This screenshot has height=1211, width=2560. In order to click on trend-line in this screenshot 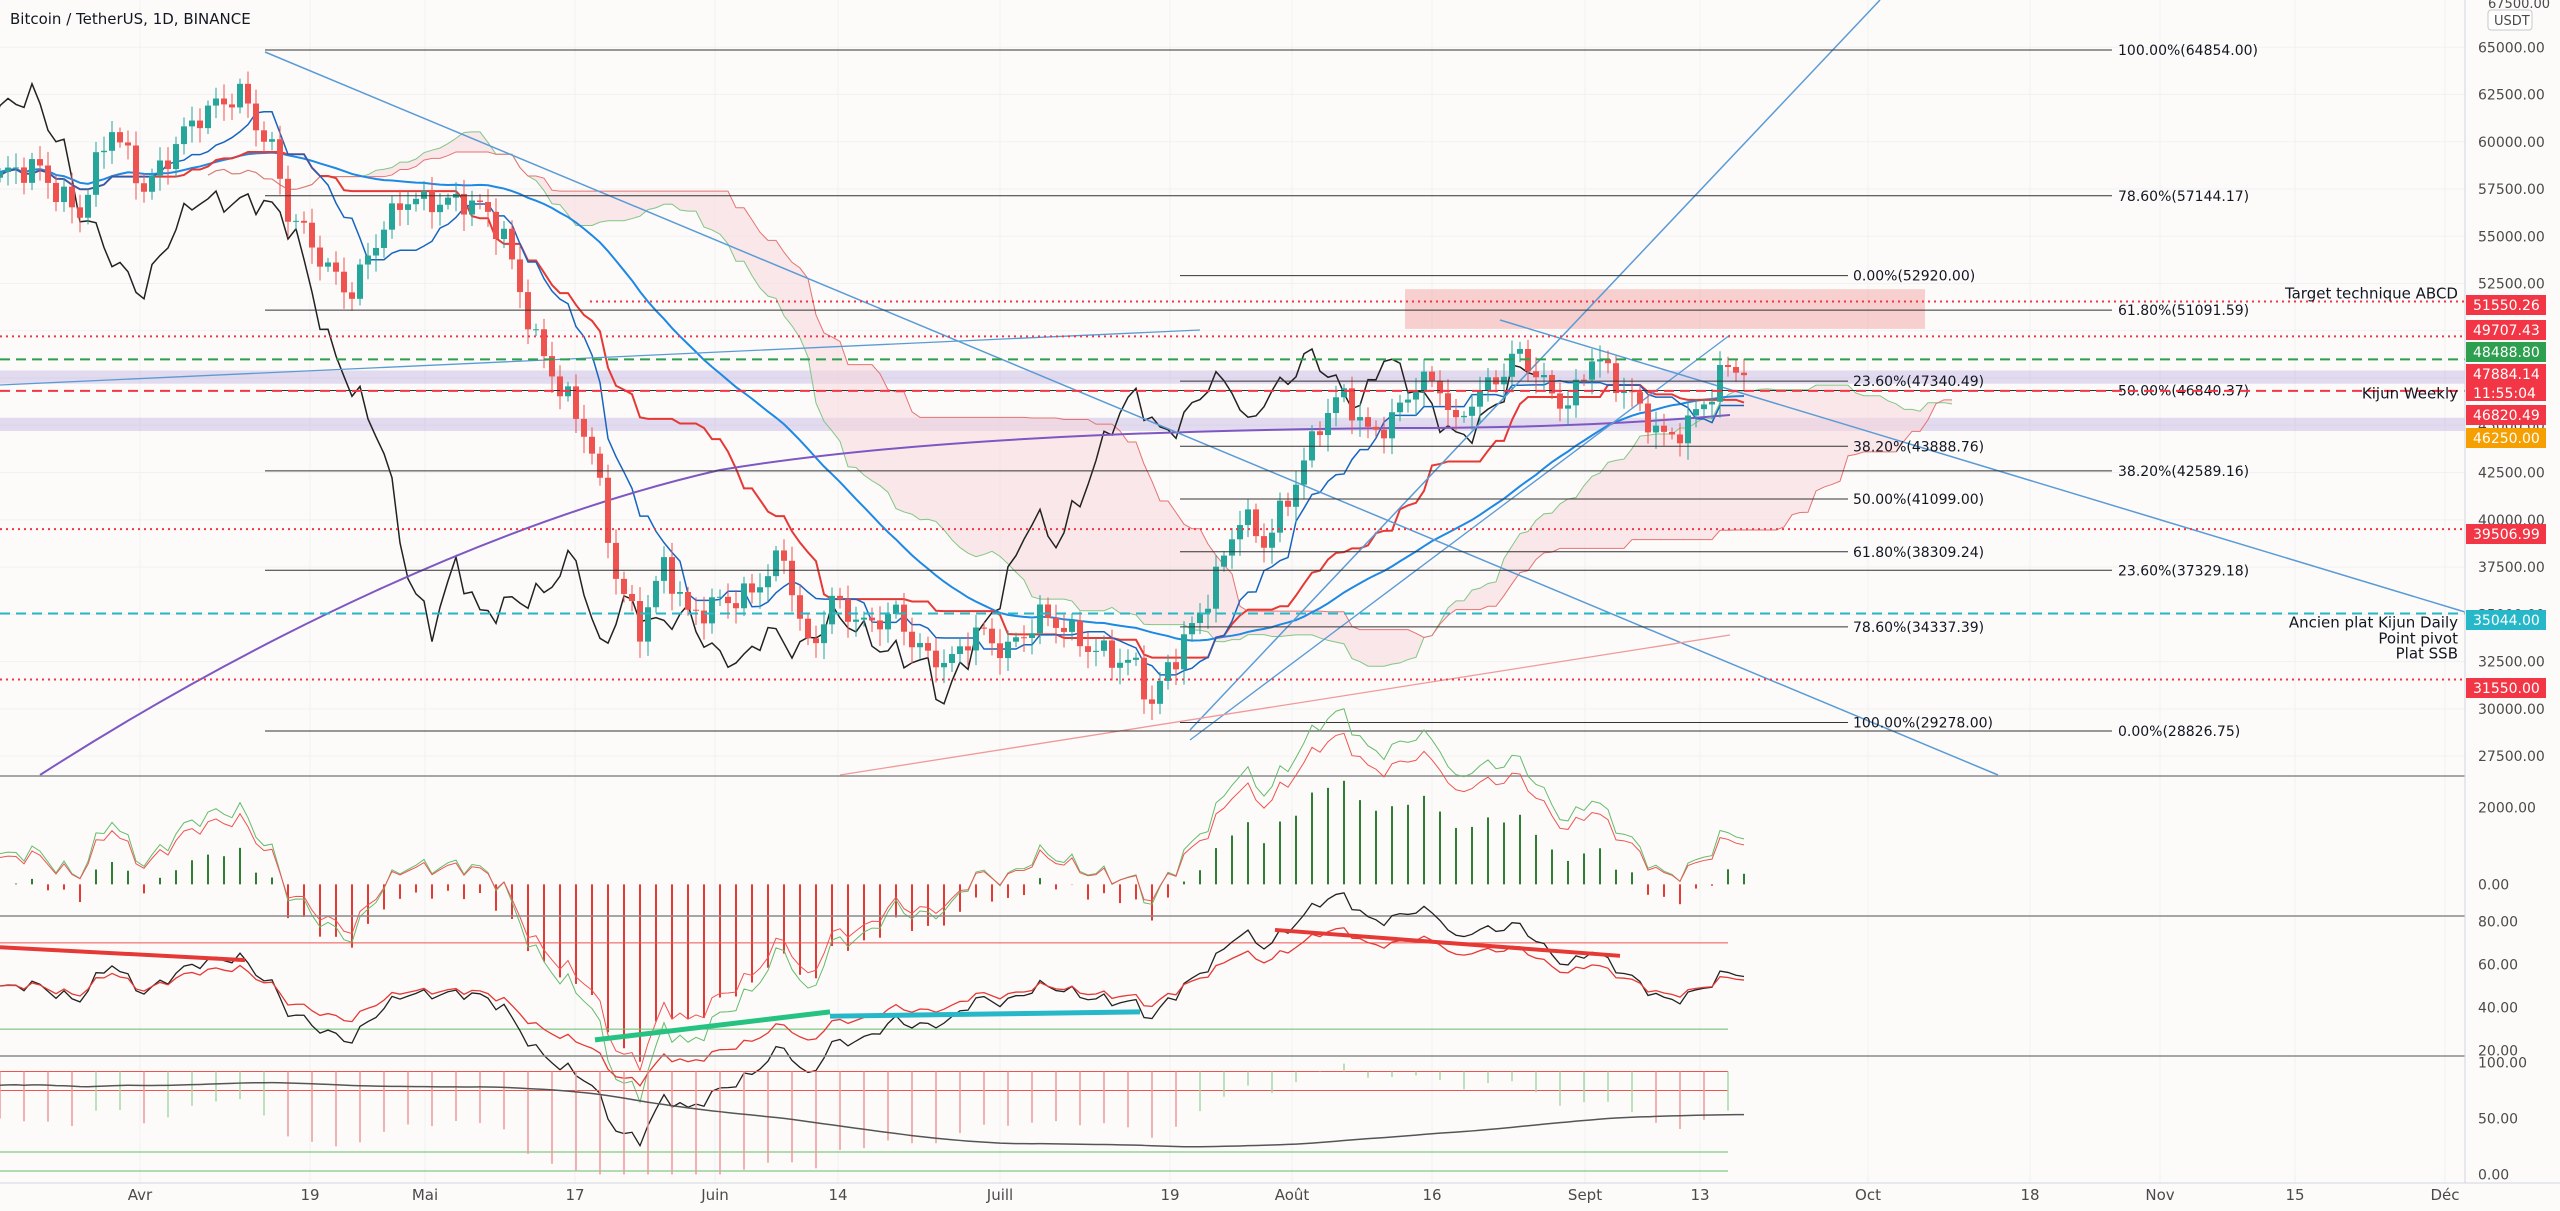, I will do `click(1982, 466)`.